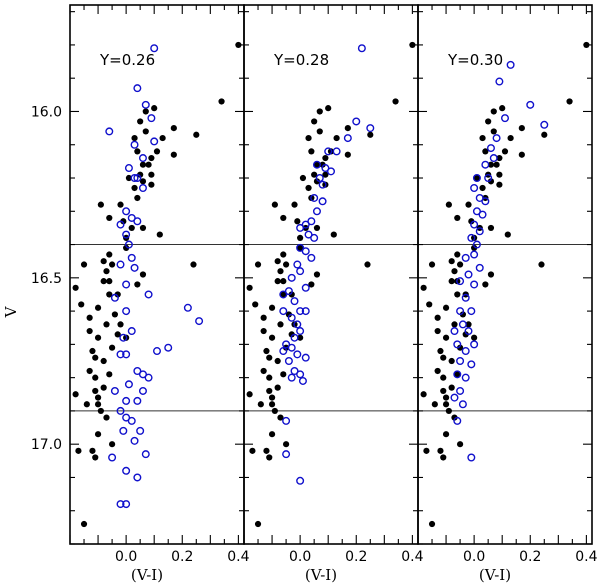 The width and height of the screenshot is (600, 584). Describe the element at coordinates (475, 60) in the screenshot. I see `panel-title: Y=0.30` at that location.